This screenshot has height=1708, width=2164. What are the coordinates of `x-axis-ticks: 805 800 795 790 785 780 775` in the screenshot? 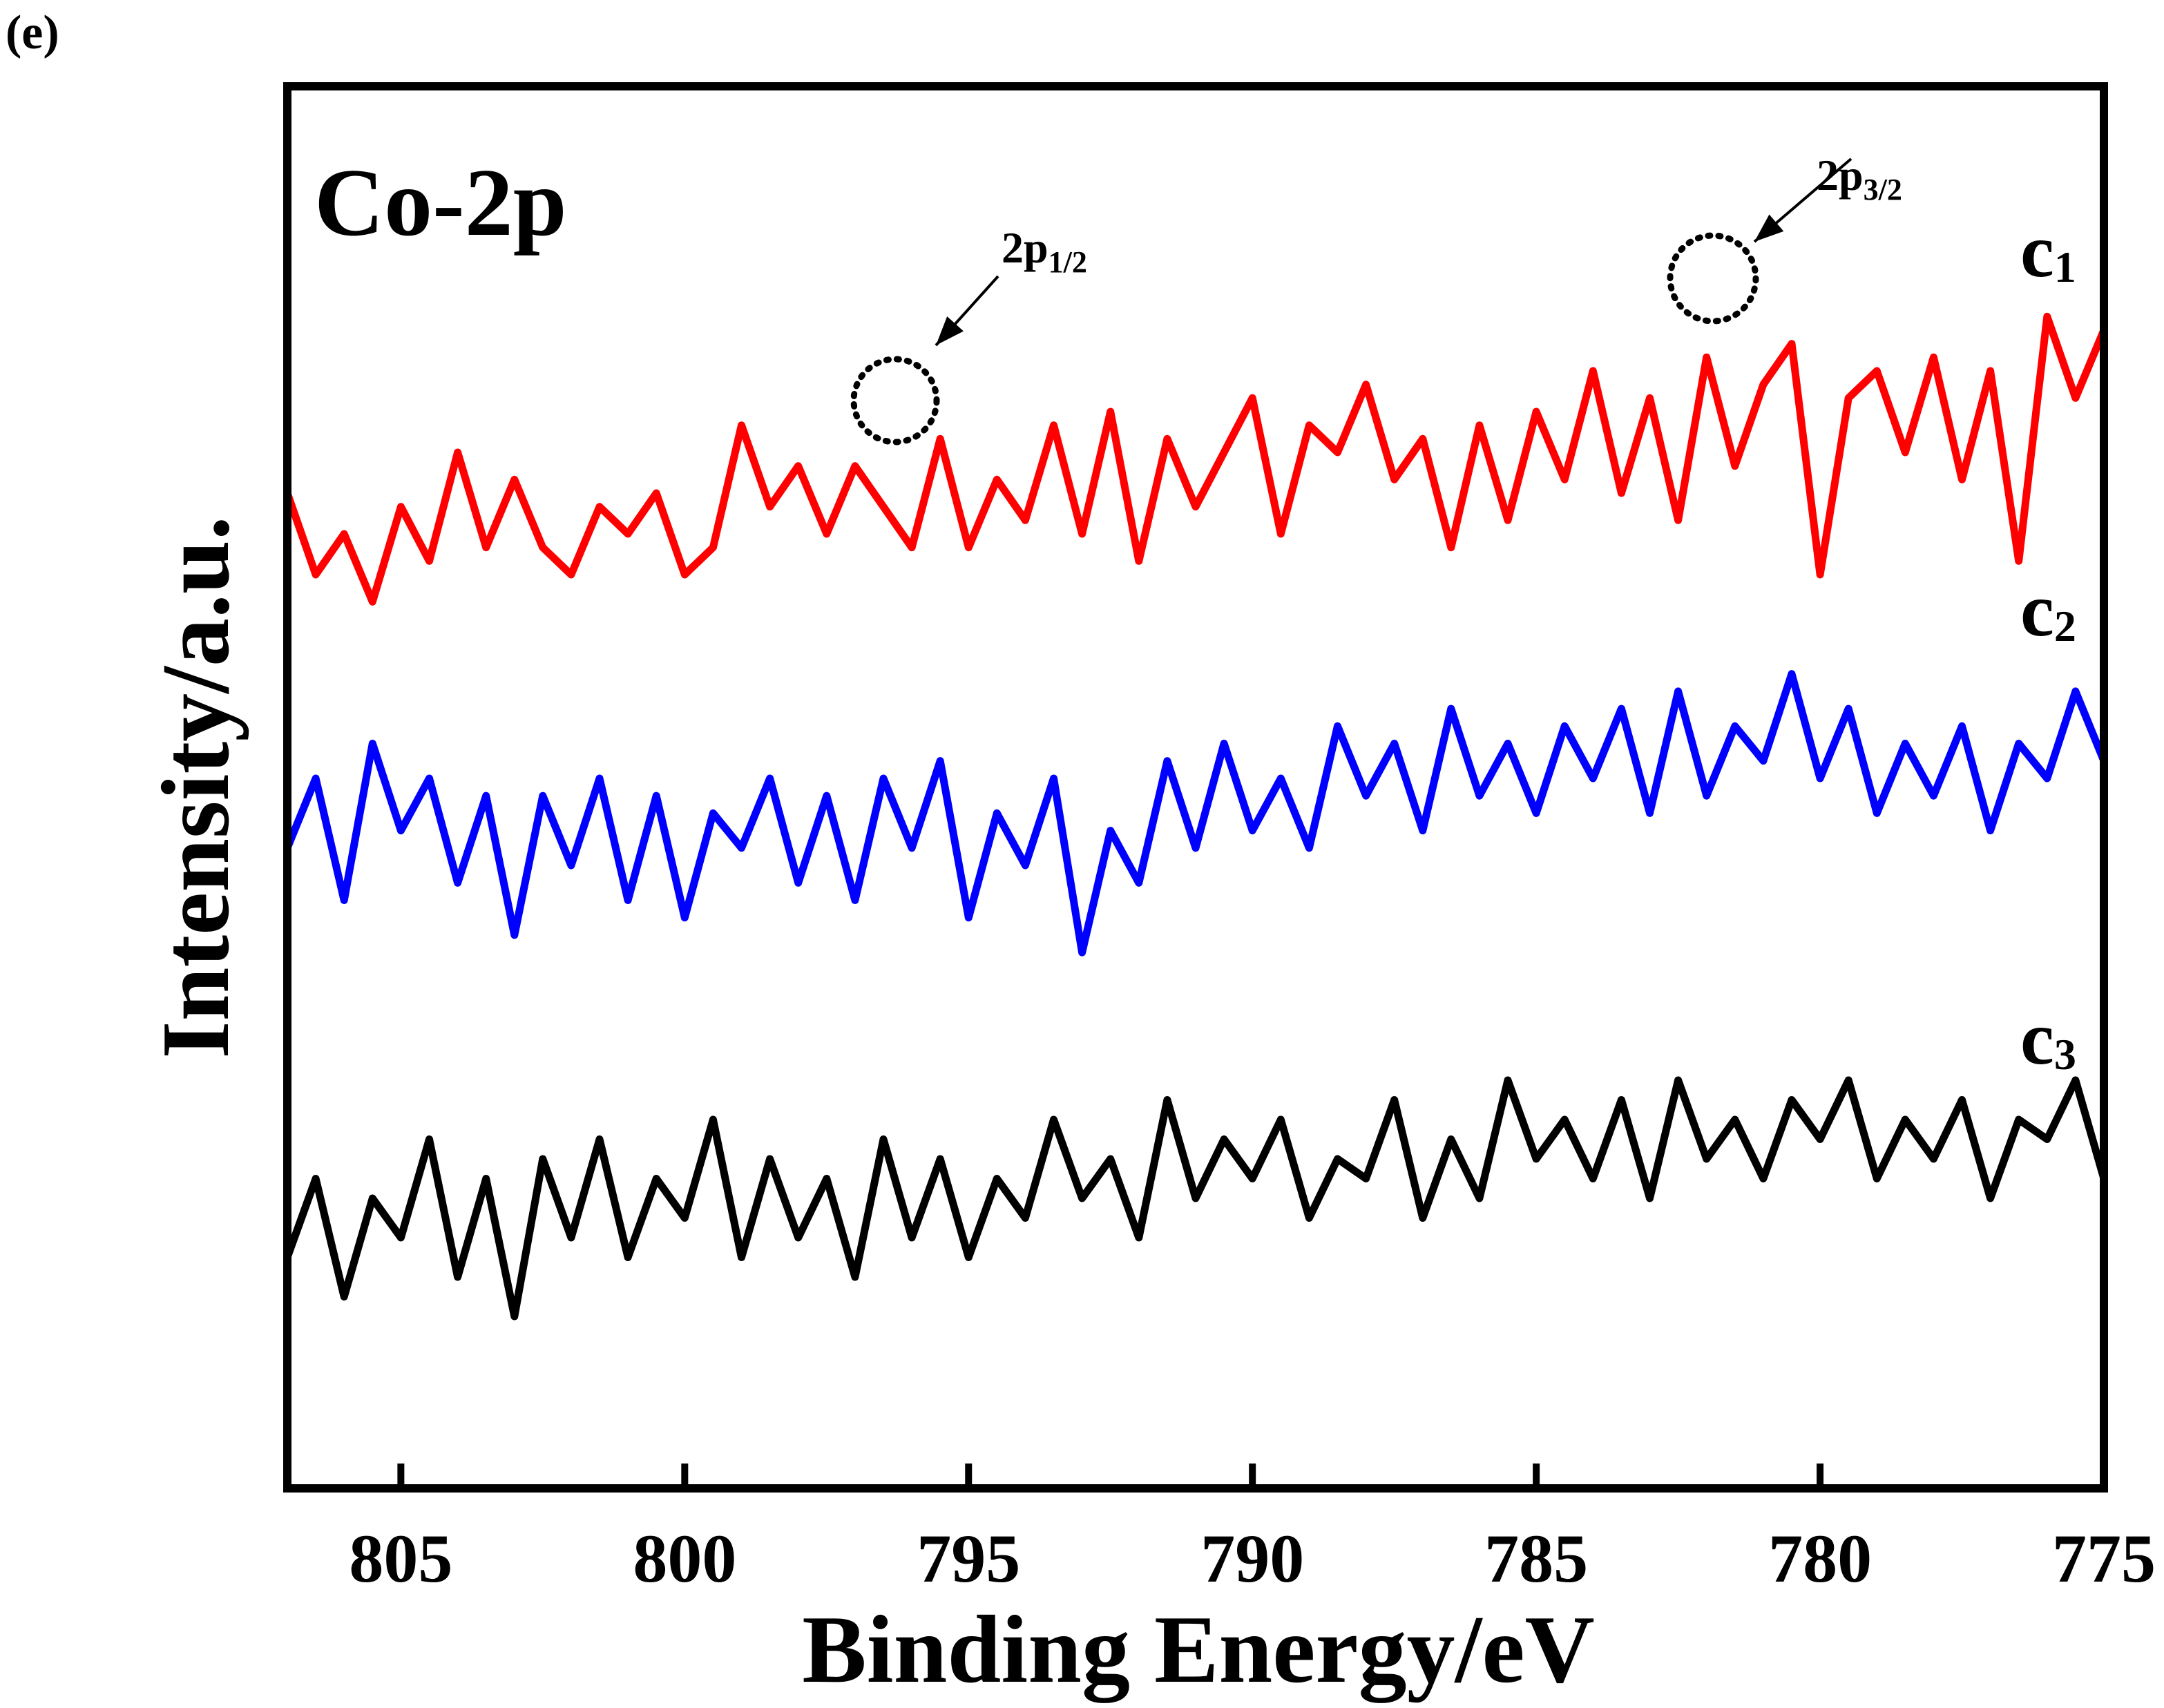 It's located at (1252, 1531).